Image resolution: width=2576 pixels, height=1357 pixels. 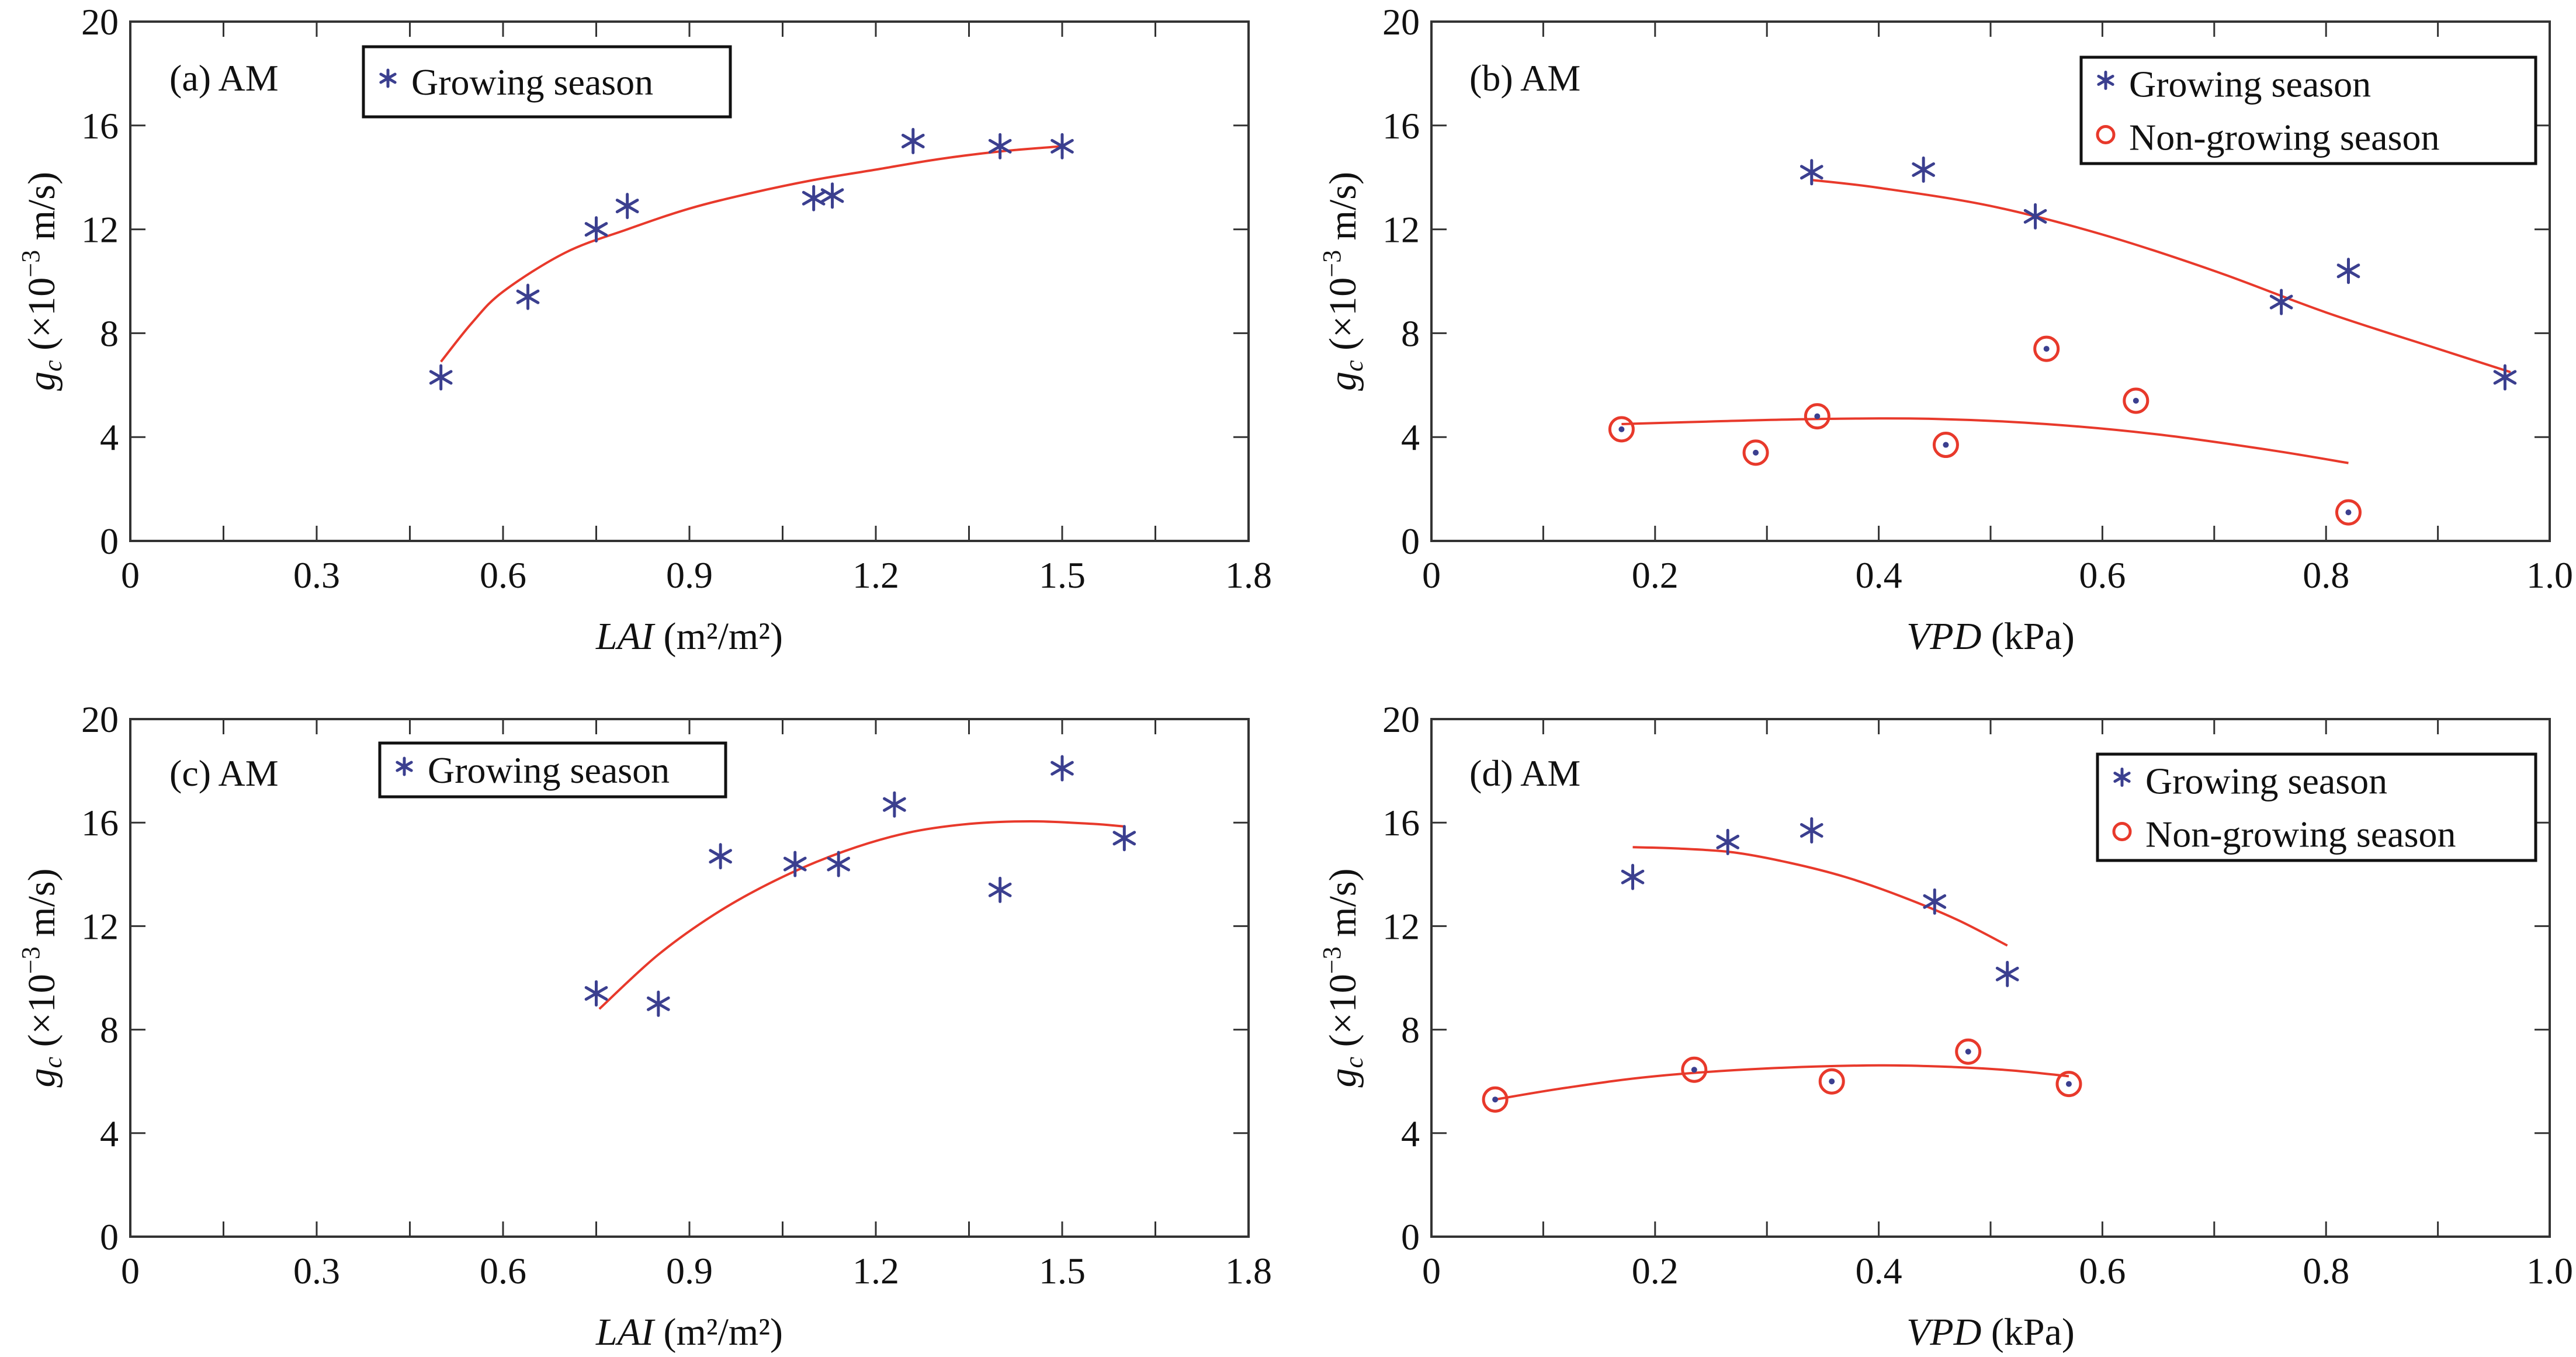 I want to click on y-axis-label: gc (×10−3 m/s), so click(x=1343, y=978).